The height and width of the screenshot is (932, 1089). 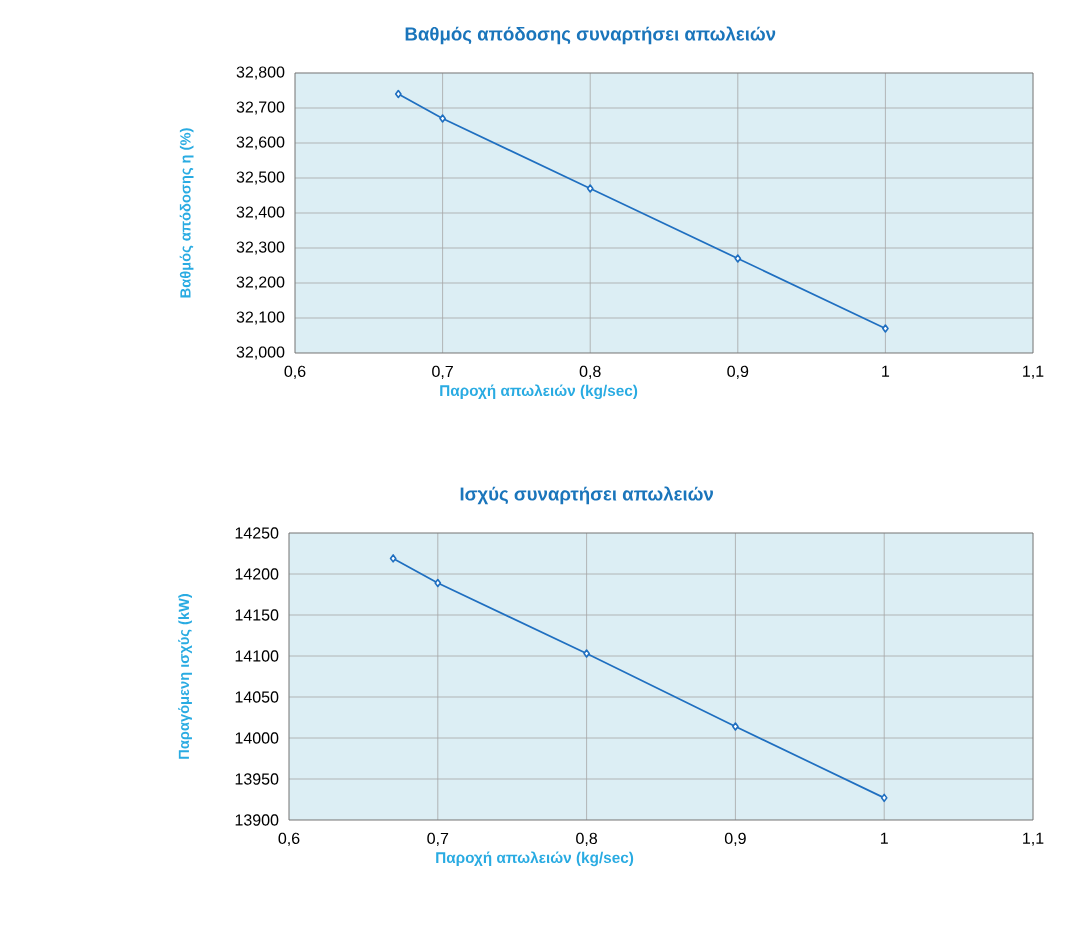 What do you see at coordinates (257, 697) in the screenshot?
I see `y-tick-label: 14050` at bounding box center [257, 697].